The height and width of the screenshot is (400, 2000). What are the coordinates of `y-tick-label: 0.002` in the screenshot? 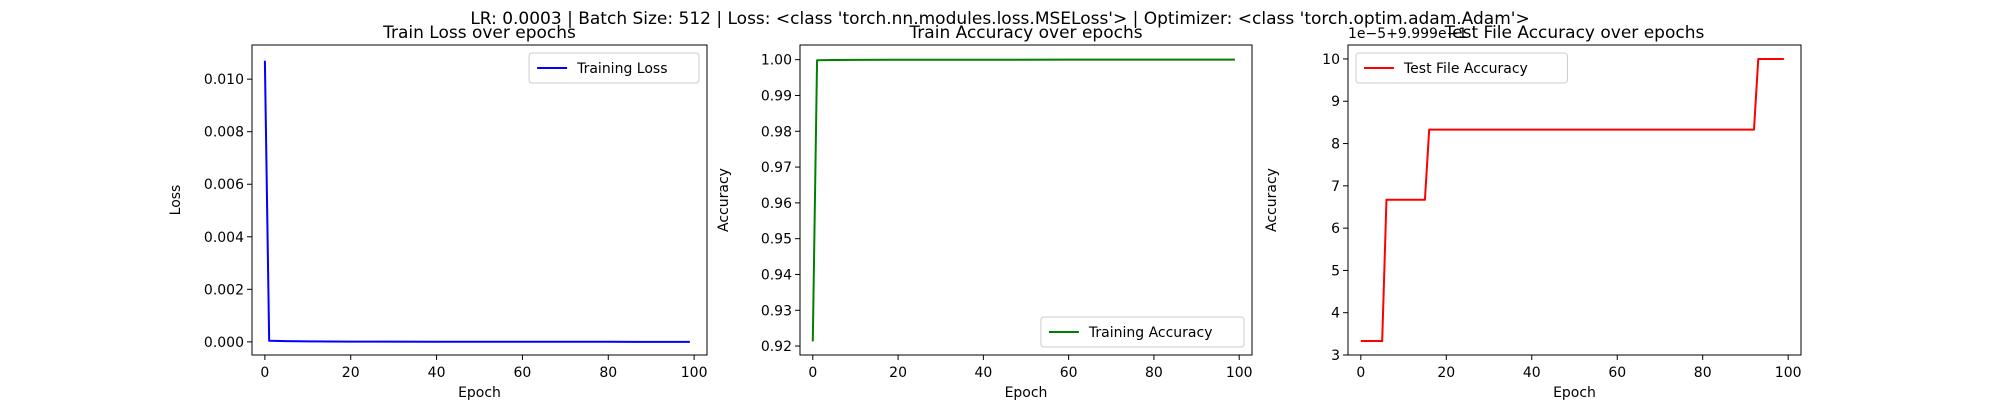 It's located at (224, 290).